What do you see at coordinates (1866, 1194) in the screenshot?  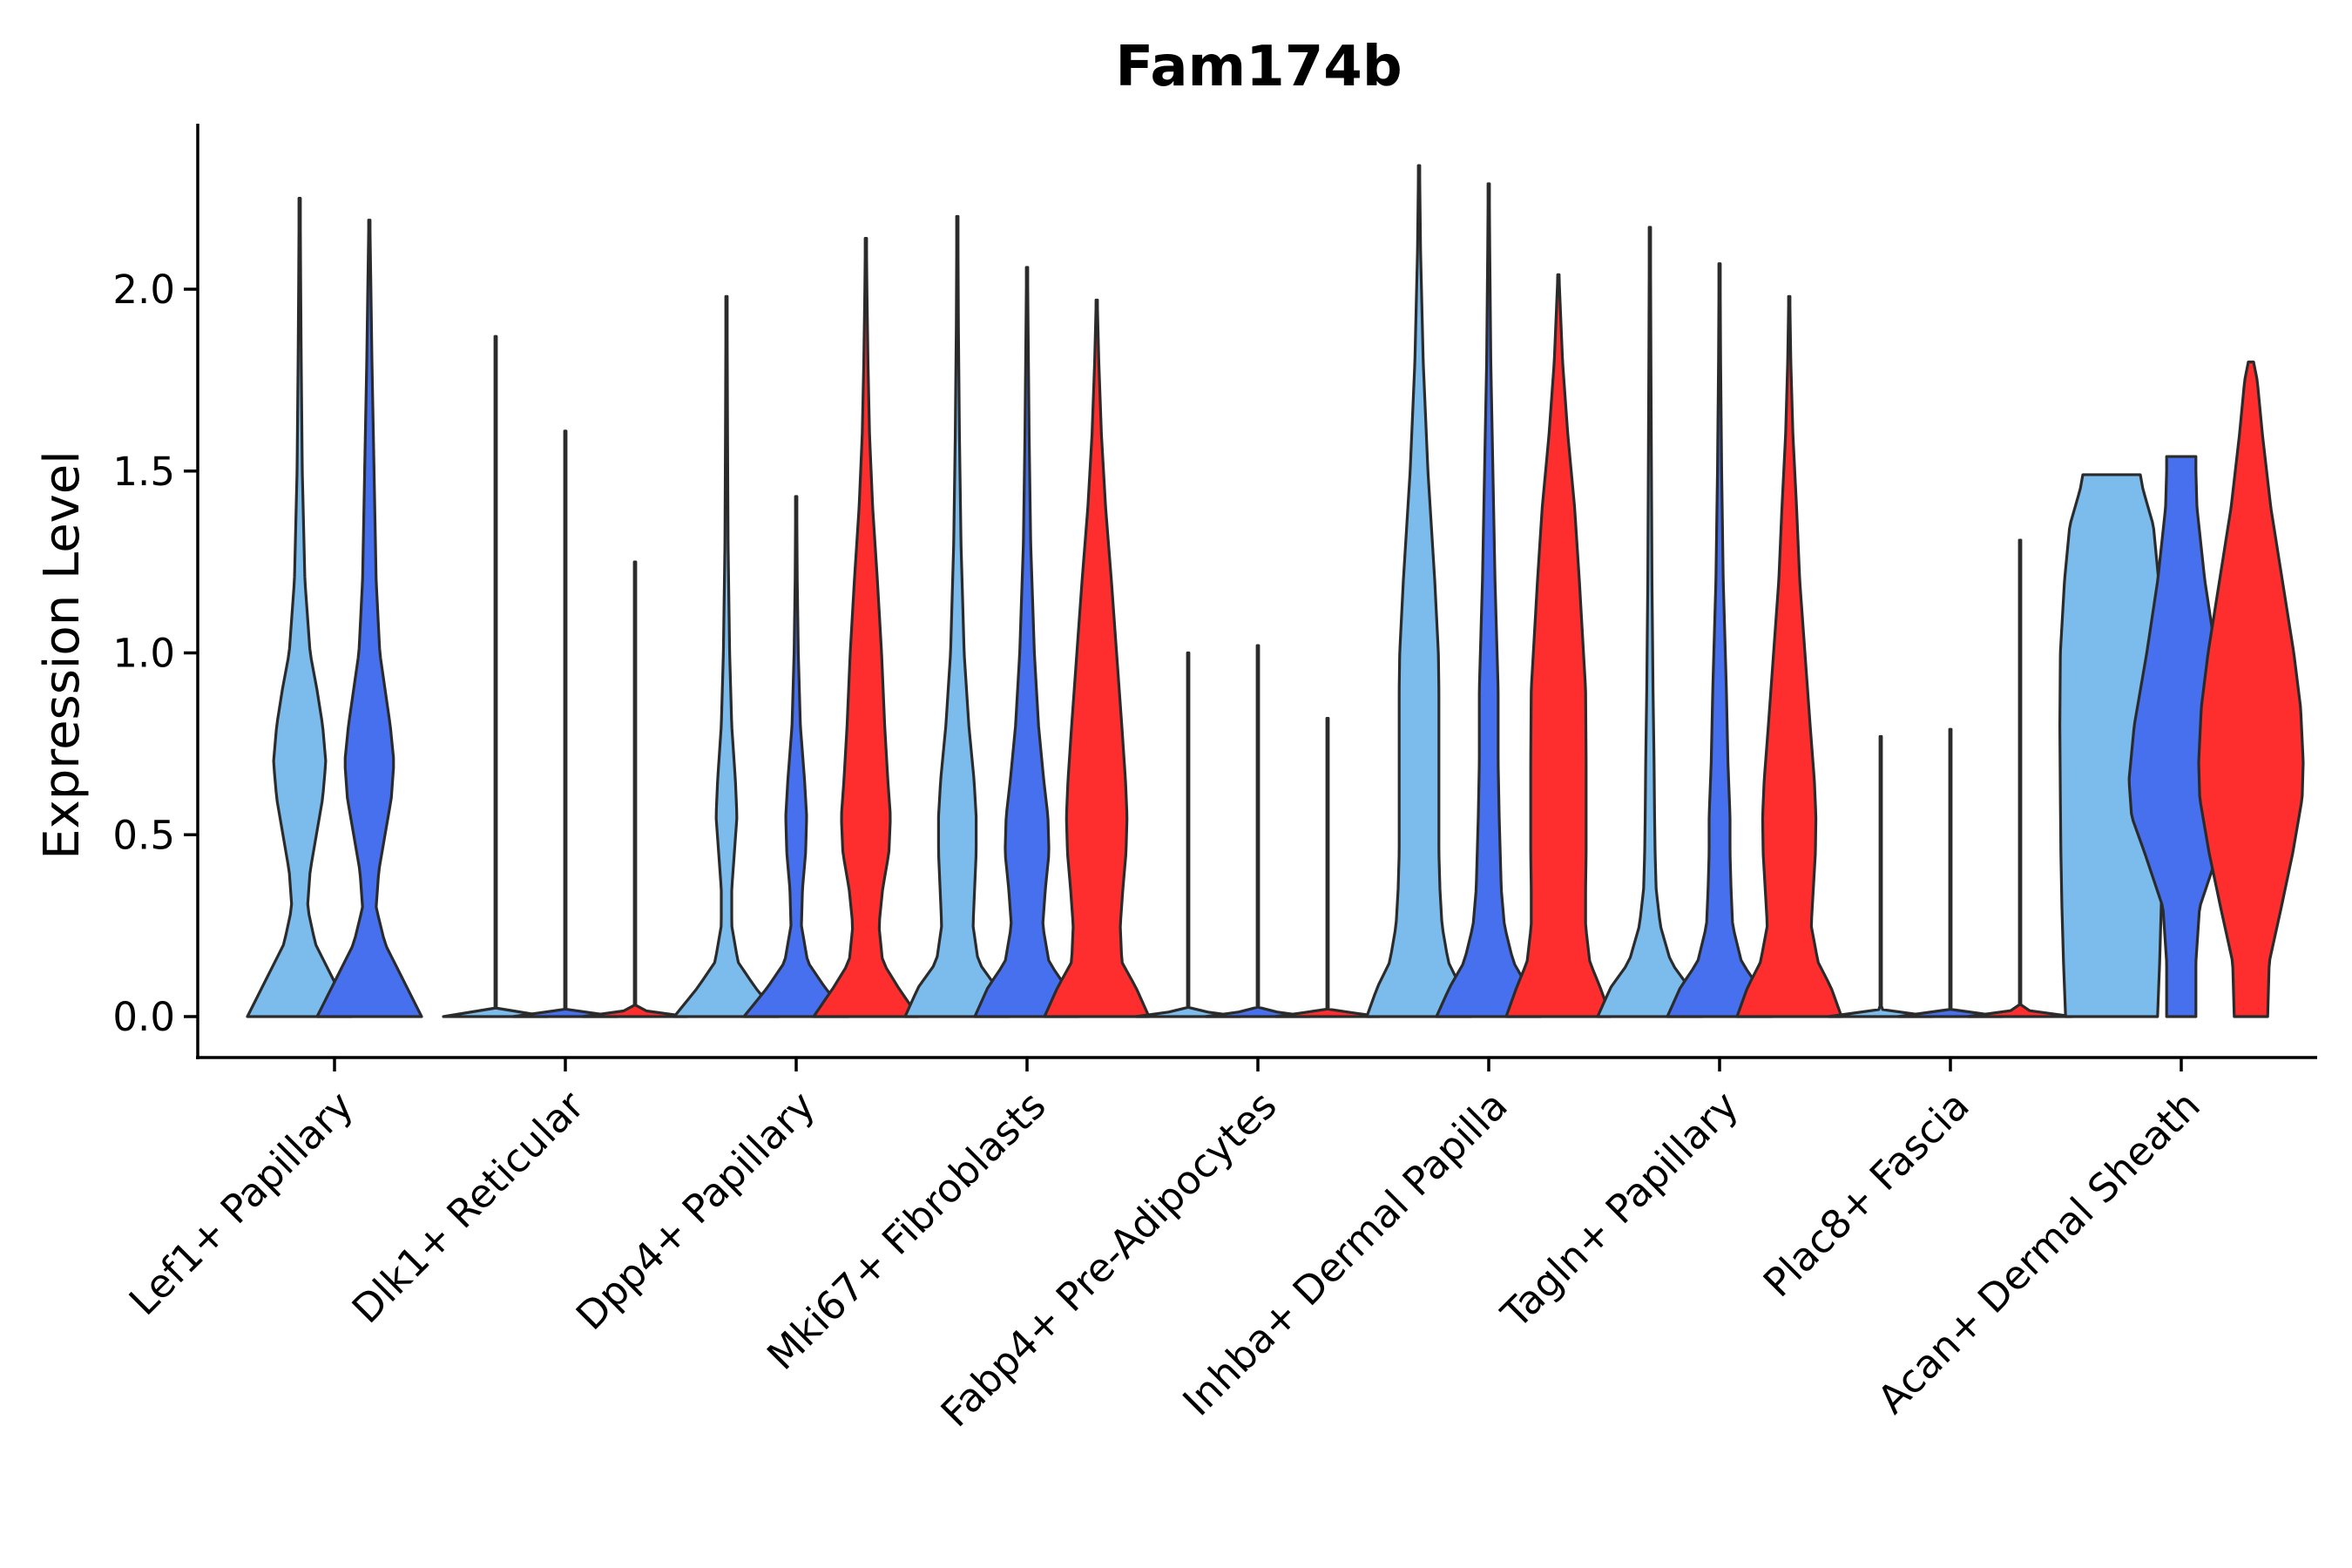 I see `x-tick-label: Plac8+ Fascia` at bounding box center [1866, 1194].